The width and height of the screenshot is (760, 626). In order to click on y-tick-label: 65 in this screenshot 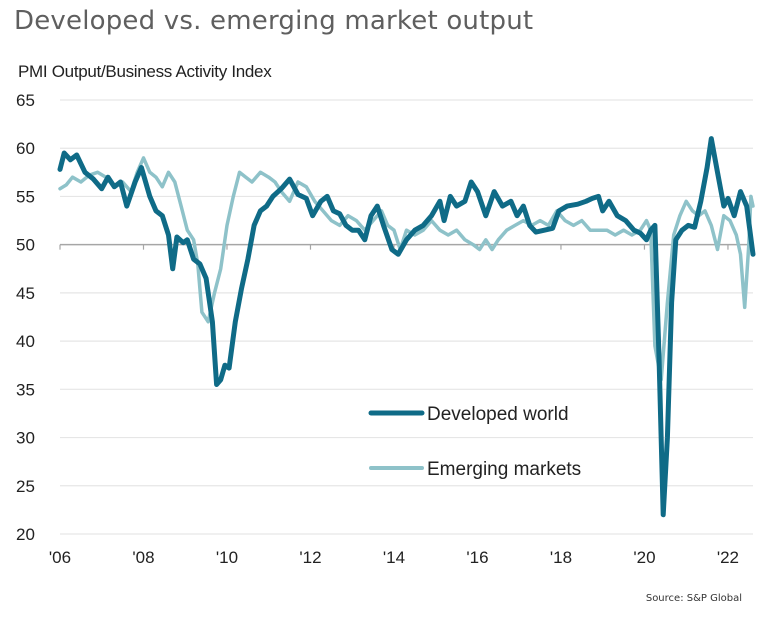, I will do `click(25, 100)`.